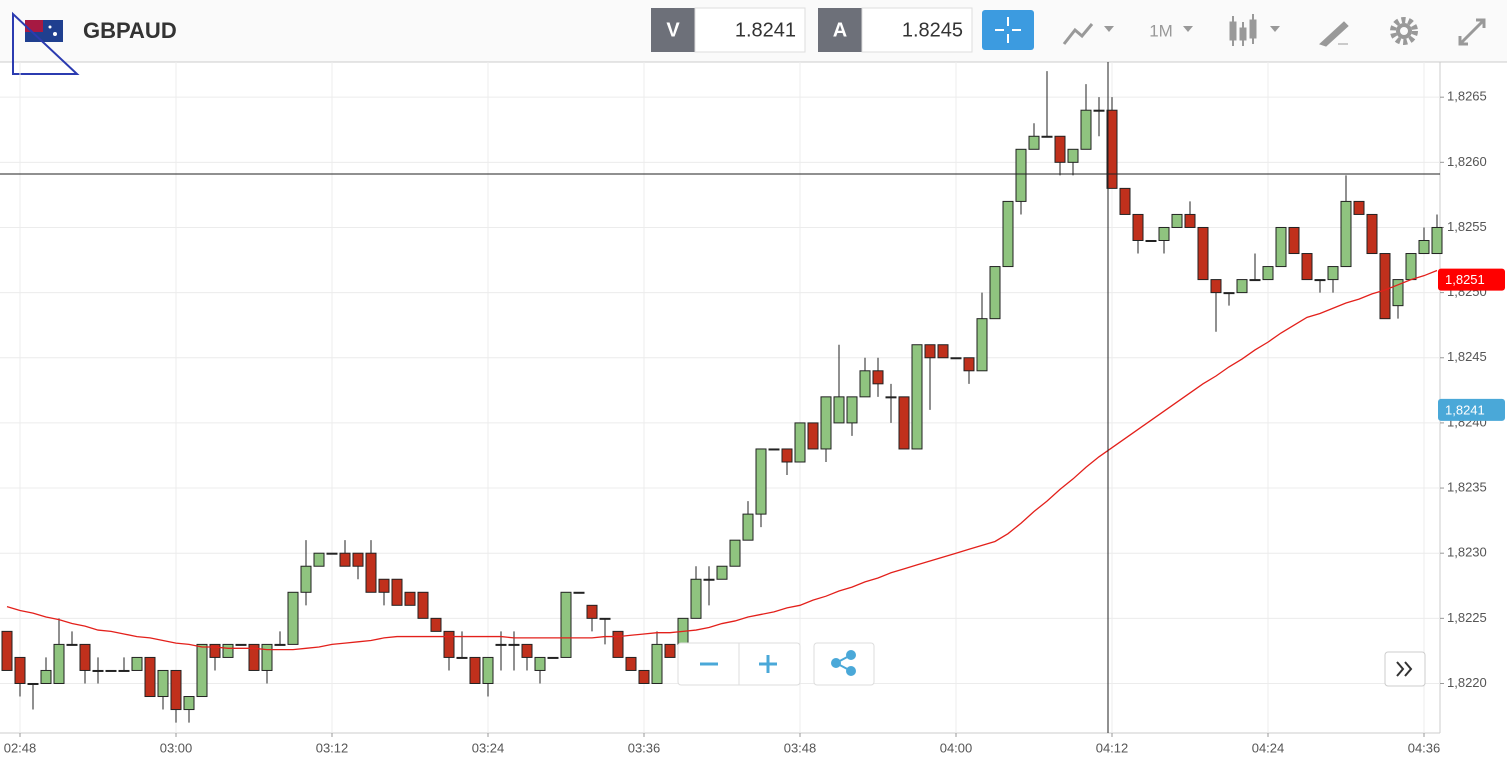 The width and height of the screenshot is (1507, 773). I want to click on scroll-to-end, so click(1404, 669).